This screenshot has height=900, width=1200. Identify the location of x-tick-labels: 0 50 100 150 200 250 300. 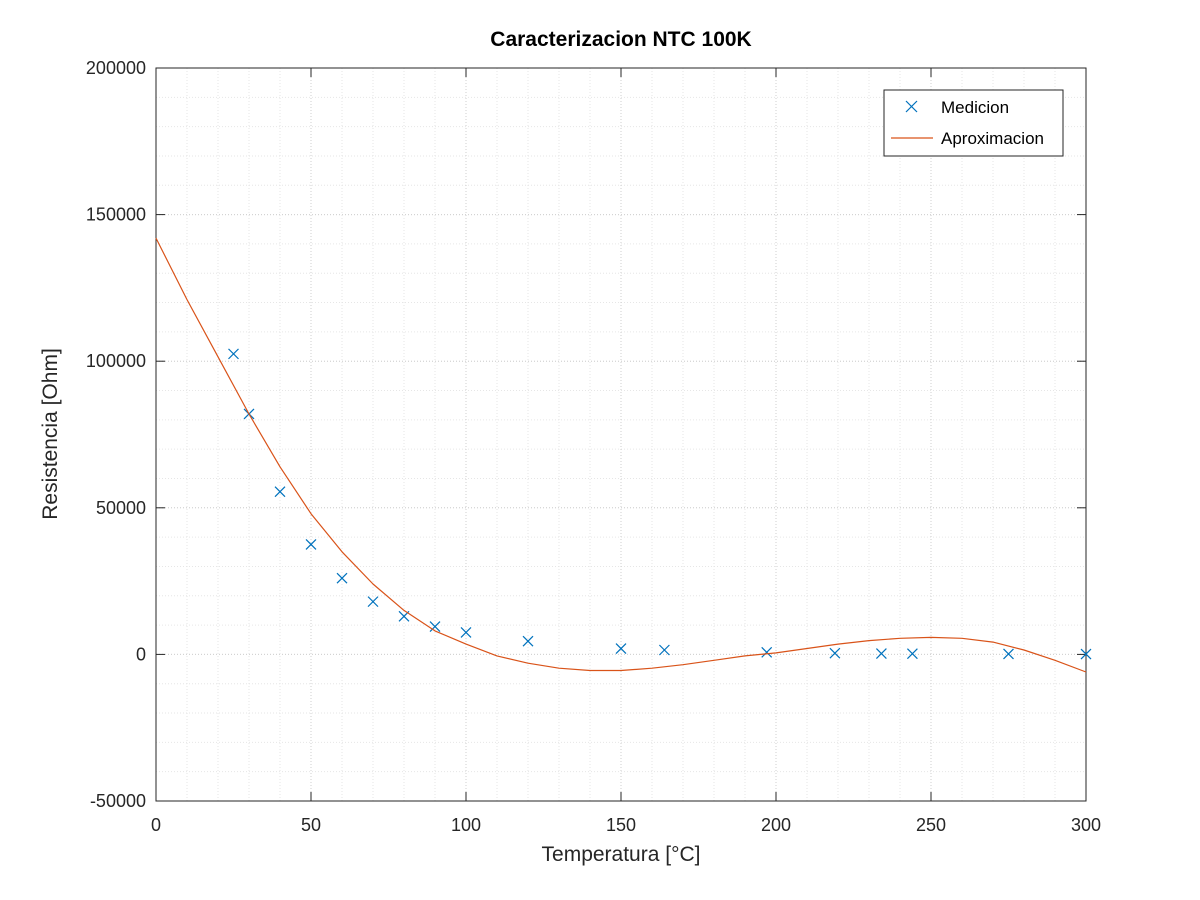
(626, 825).